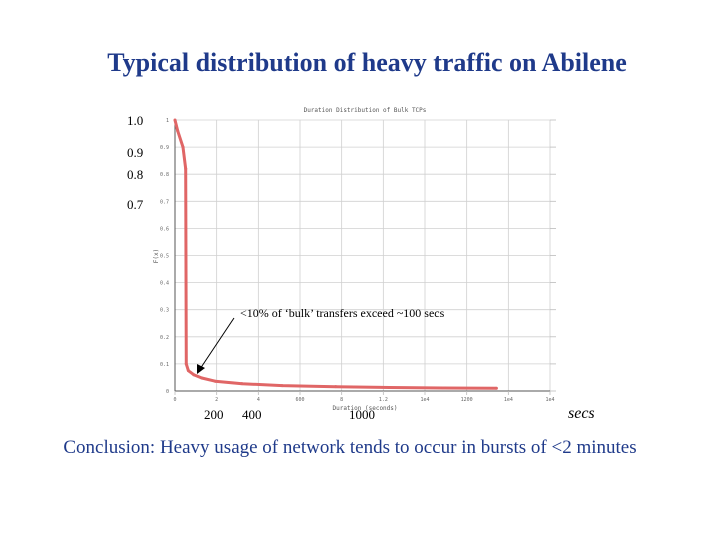 Image resolution: width=720 pixels, height=540 pixels. What do you see at coordinates (164, 175) in the screenshot?
I see `y-tick-label: 0.8` at bounding box center [164, 175].